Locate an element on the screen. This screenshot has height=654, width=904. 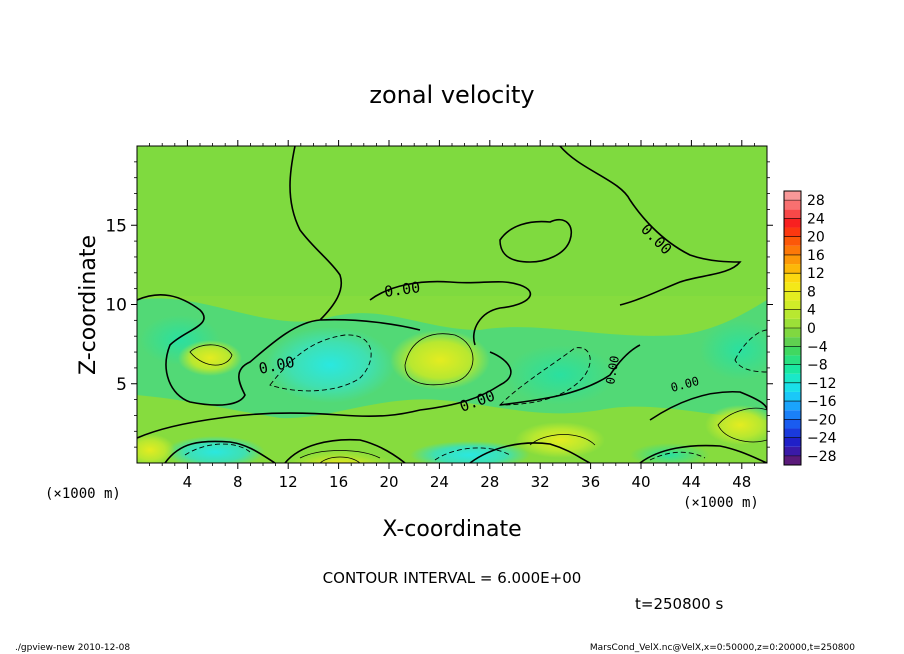
x-tick-label: 44 is located at coordinates (691, 482).